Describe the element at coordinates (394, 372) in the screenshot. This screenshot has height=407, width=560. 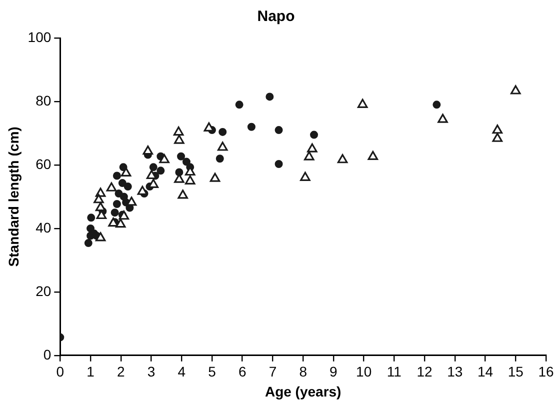
I see `x-tick-label: 11` at that location.